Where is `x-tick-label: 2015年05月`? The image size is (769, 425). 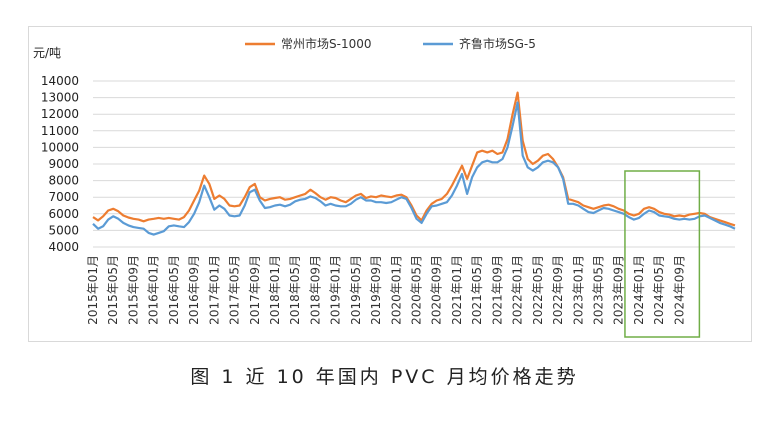
x-tick-label: 2015年05月 is located at coordinates (113, 290).